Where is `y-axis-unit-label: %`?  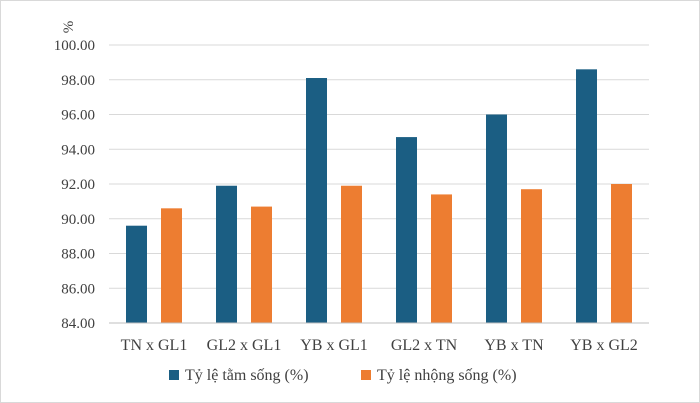 y-axis-unit-label: % is located at coordinates (69, 27).